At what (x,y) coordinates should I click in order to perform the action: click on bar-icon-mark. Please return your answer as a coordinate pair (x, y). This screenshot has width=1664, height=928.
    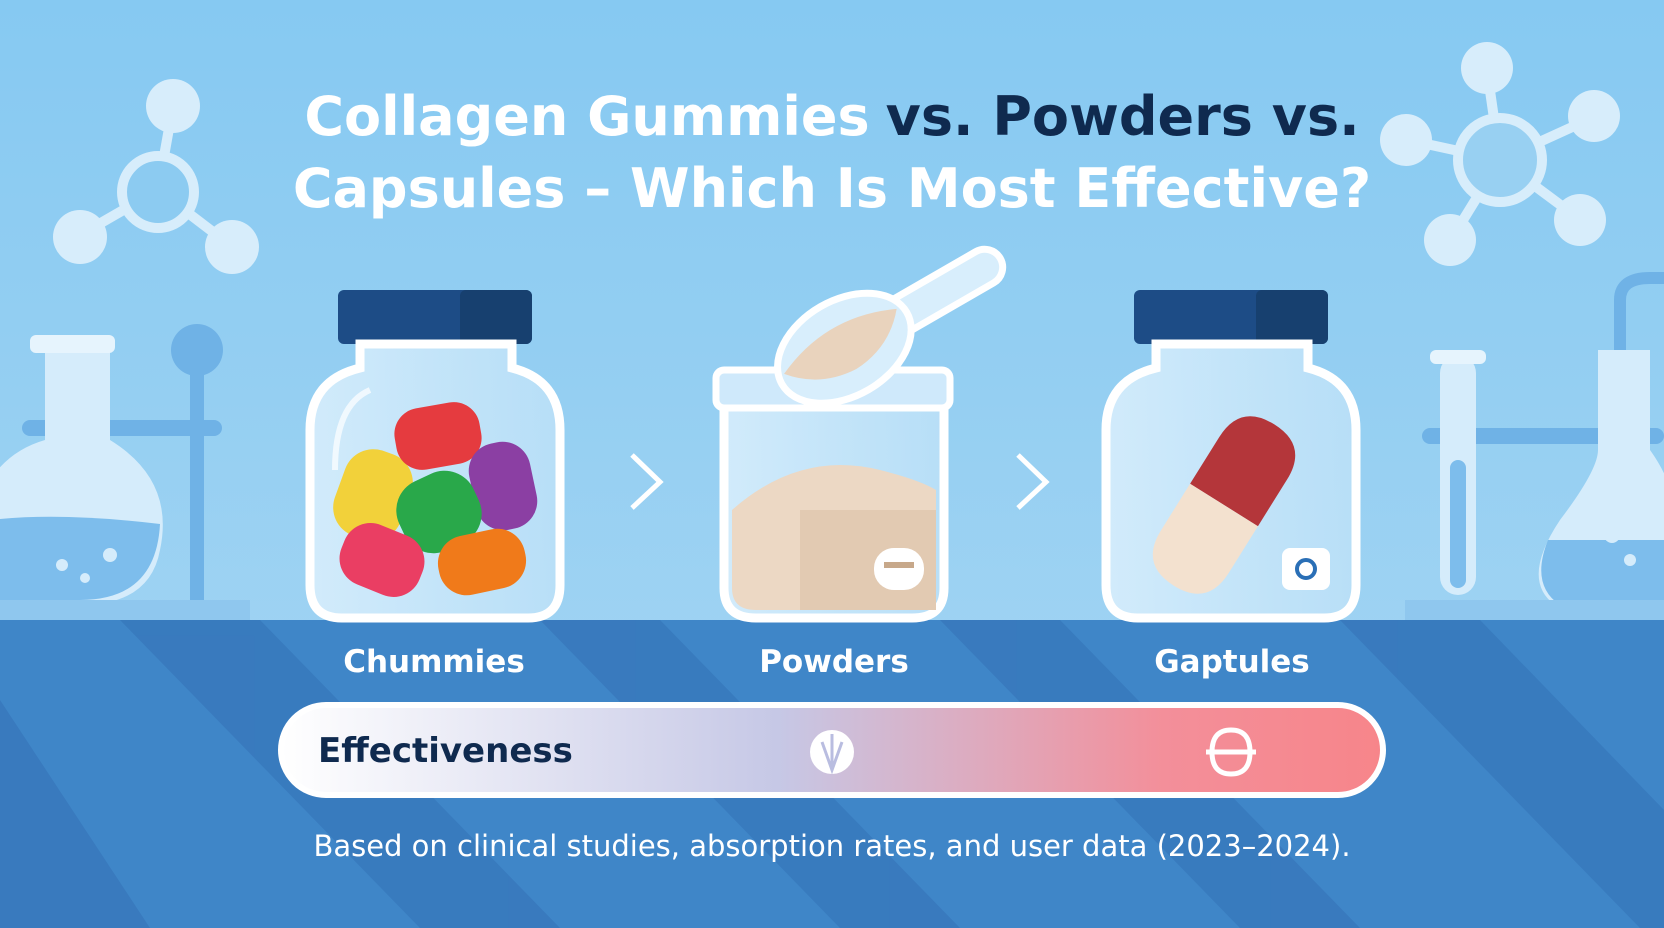
    Looking at the image, I should click on (832, 754).